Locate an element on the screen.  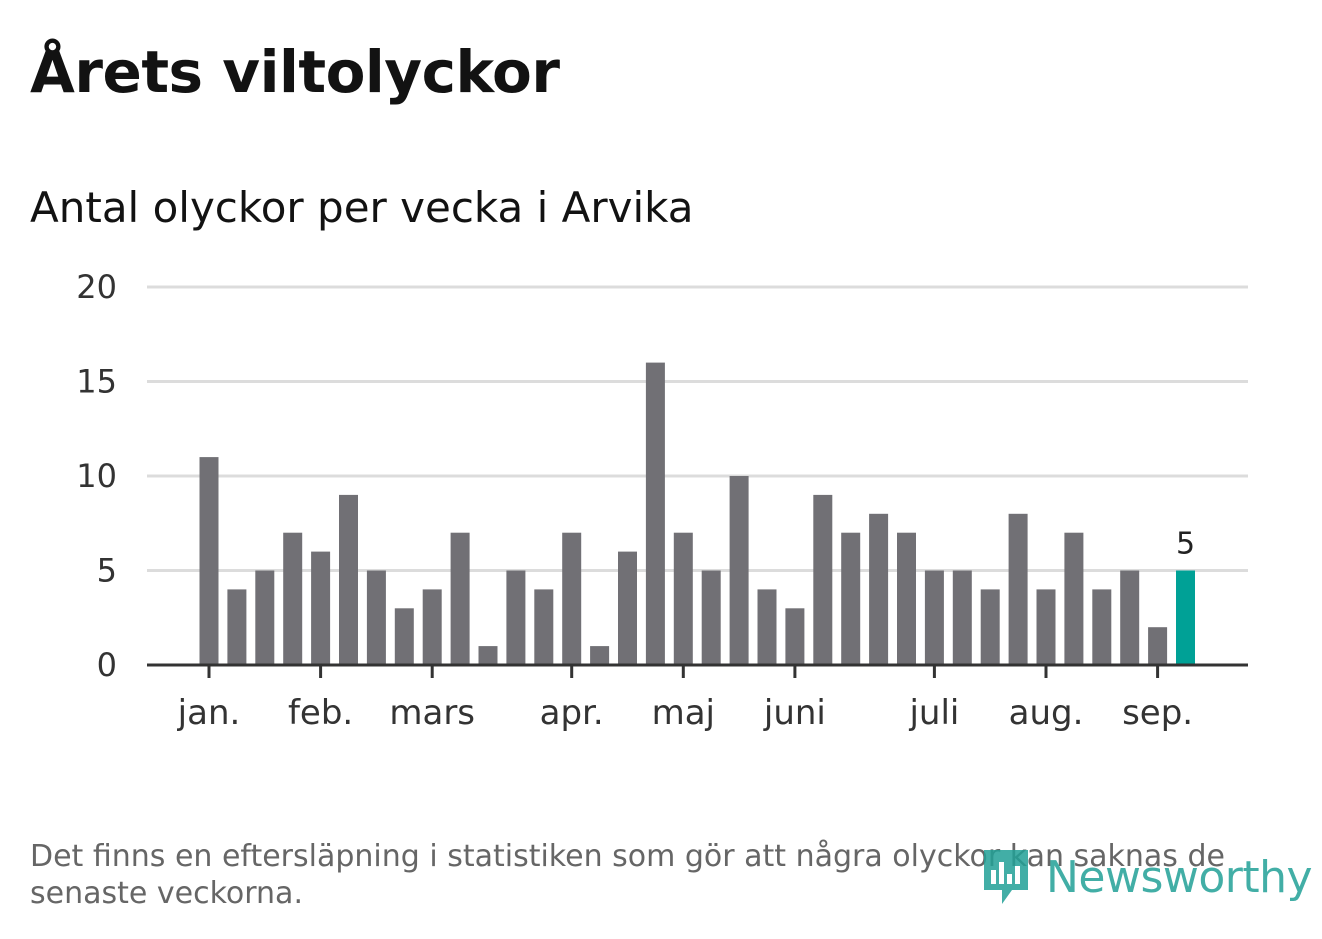
y-tick-label: 0 is located at coordinates (107, 665).